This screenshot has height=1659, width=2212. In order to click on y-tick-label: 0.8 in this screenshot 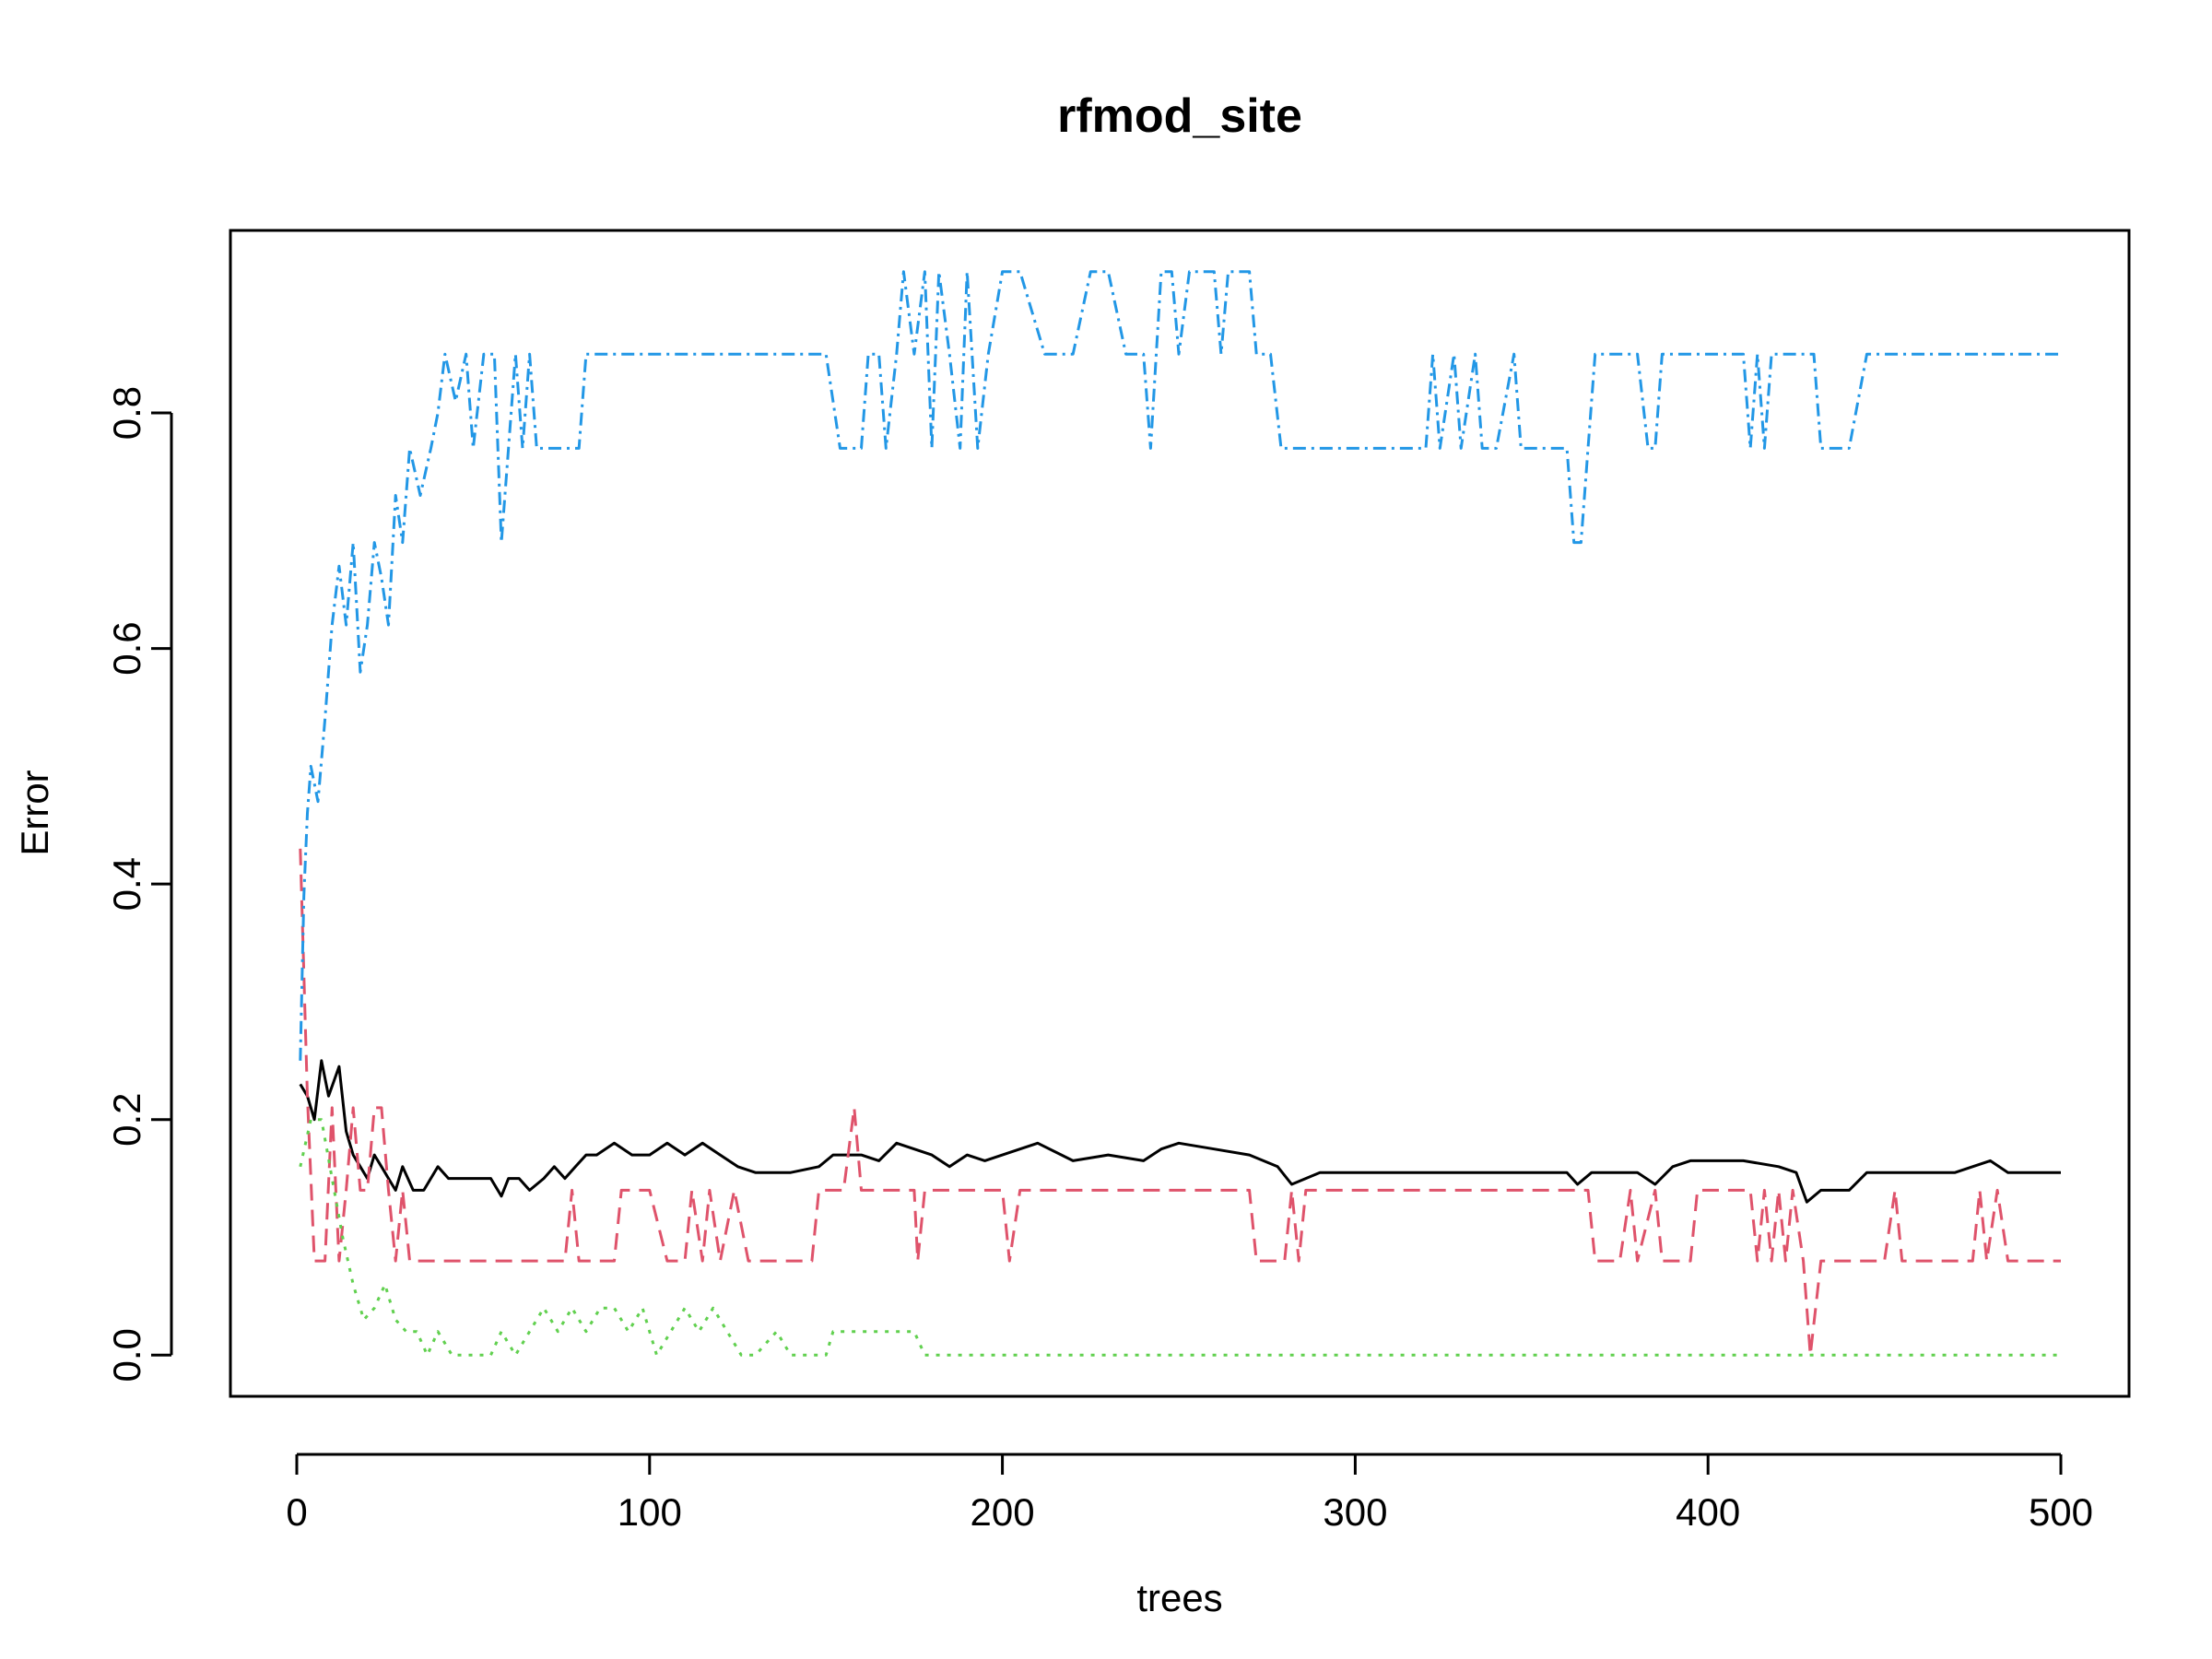, I will do `click(126, 413)`.